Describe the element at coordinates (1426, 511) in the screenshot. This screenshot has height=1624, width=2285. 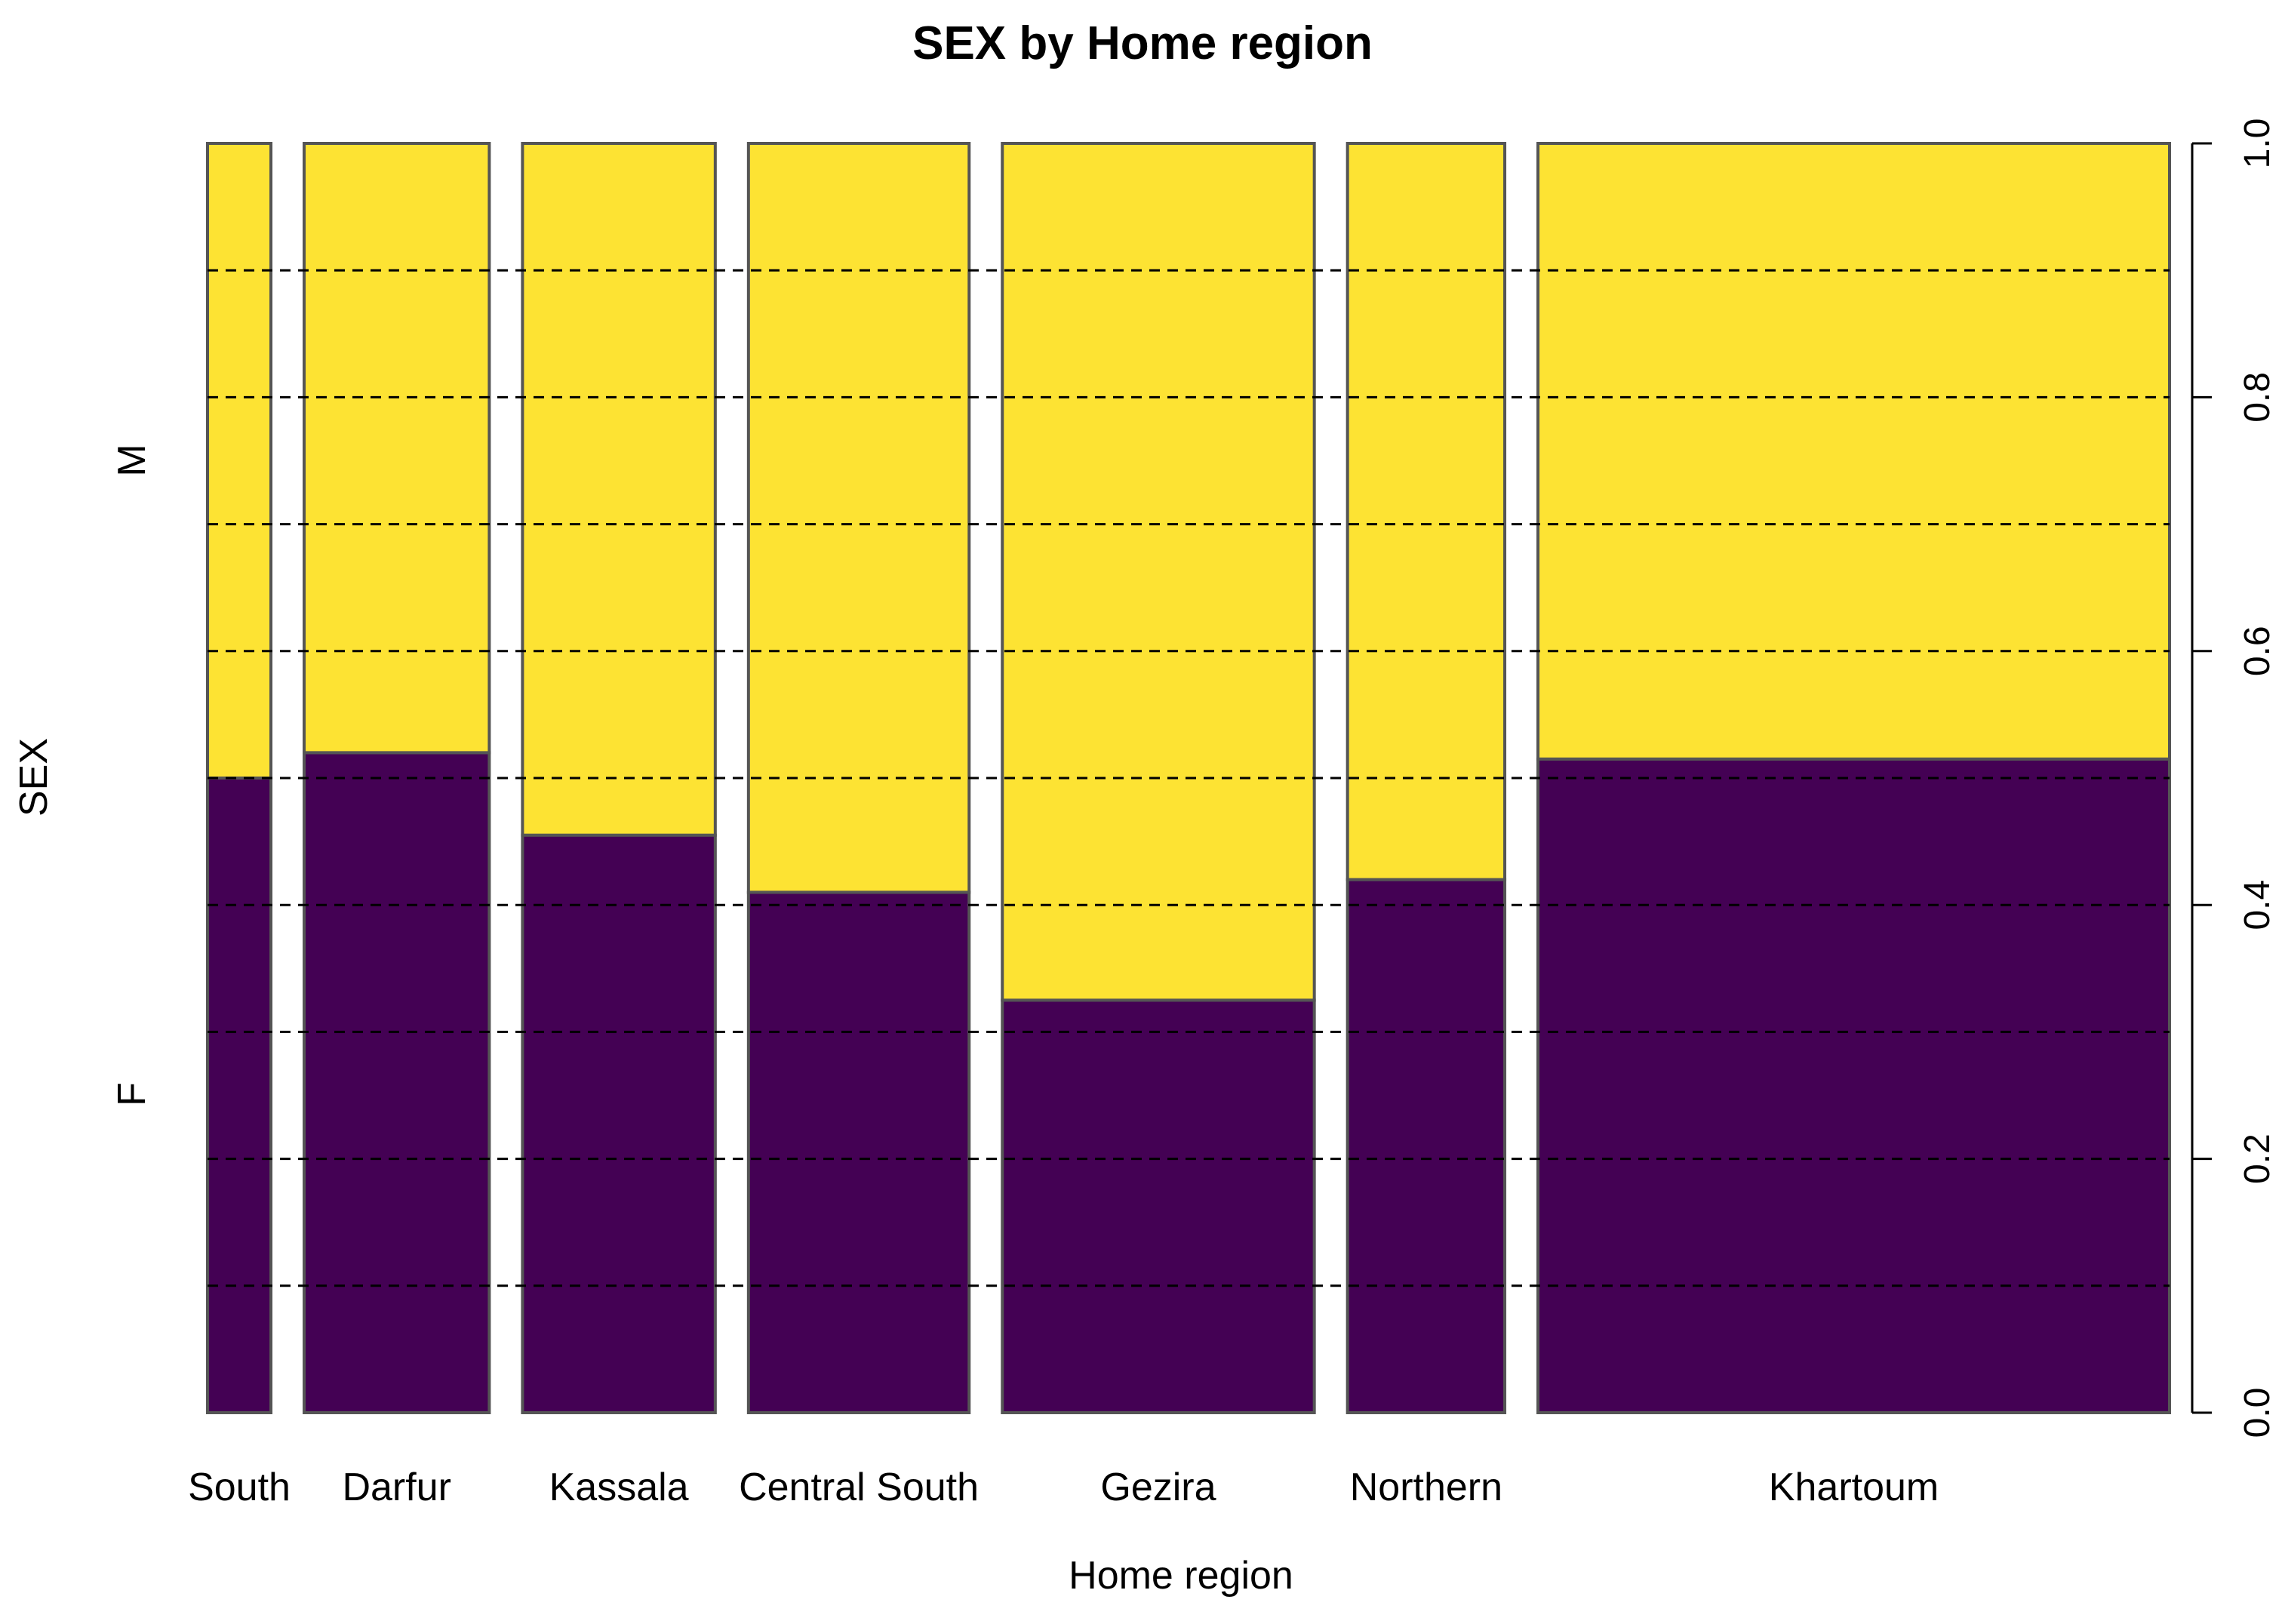
I see `bar-northern-m` at that location.